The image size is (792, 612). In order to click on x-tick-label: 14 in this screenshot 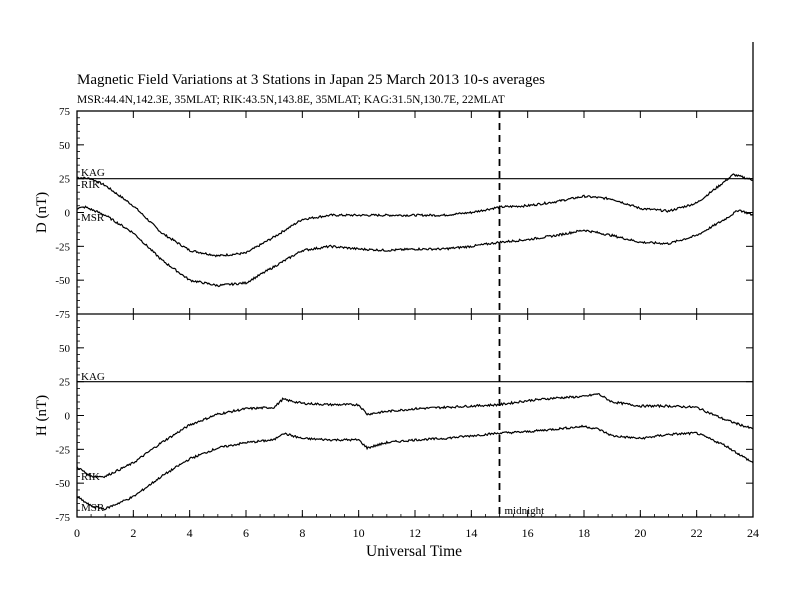, I will do `click(471, 533)`.